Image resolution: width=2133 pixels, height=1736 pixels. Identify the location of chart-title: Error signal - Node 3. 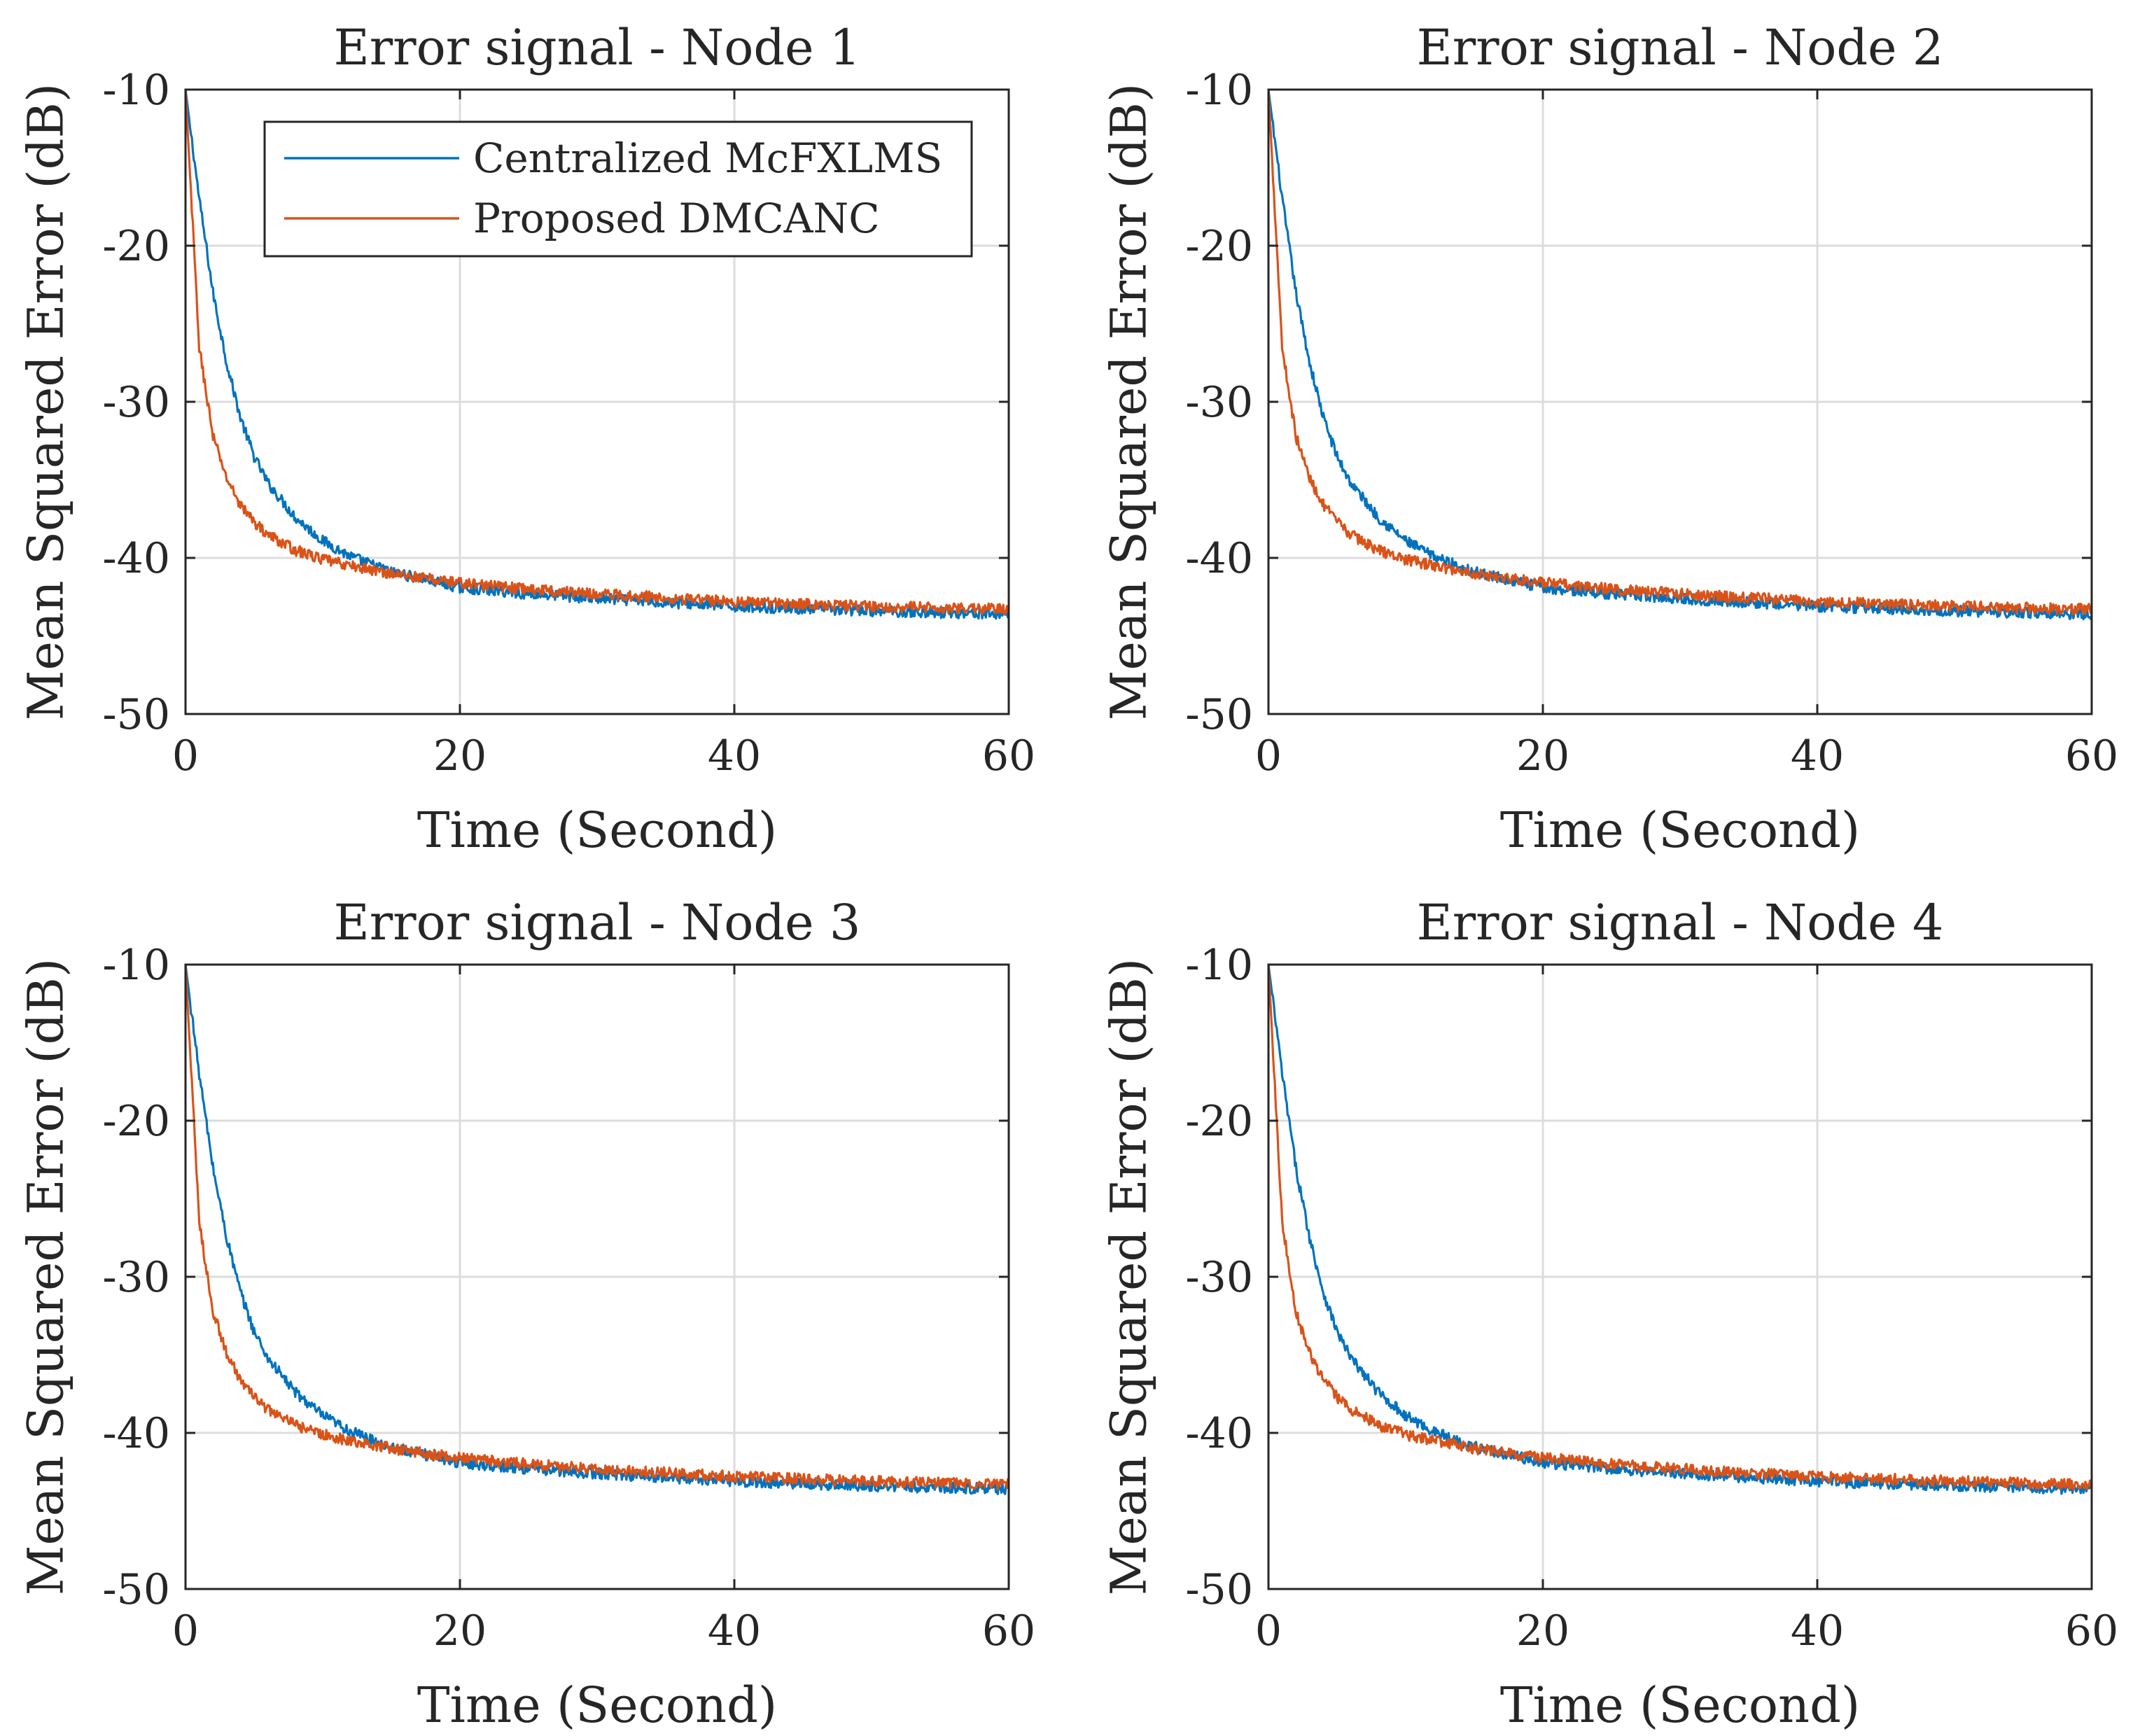
(597, 922).